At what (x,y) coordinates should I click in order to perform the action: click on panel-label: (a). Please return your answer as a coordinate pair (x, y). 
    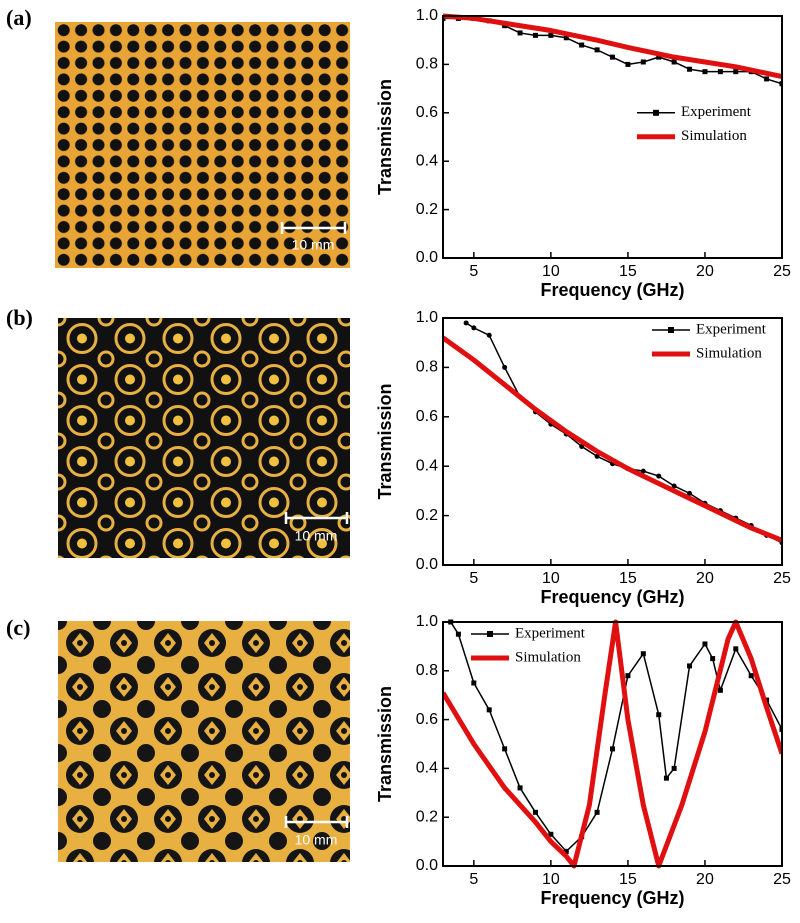
    Looking at the image, I should click on (19, 17).